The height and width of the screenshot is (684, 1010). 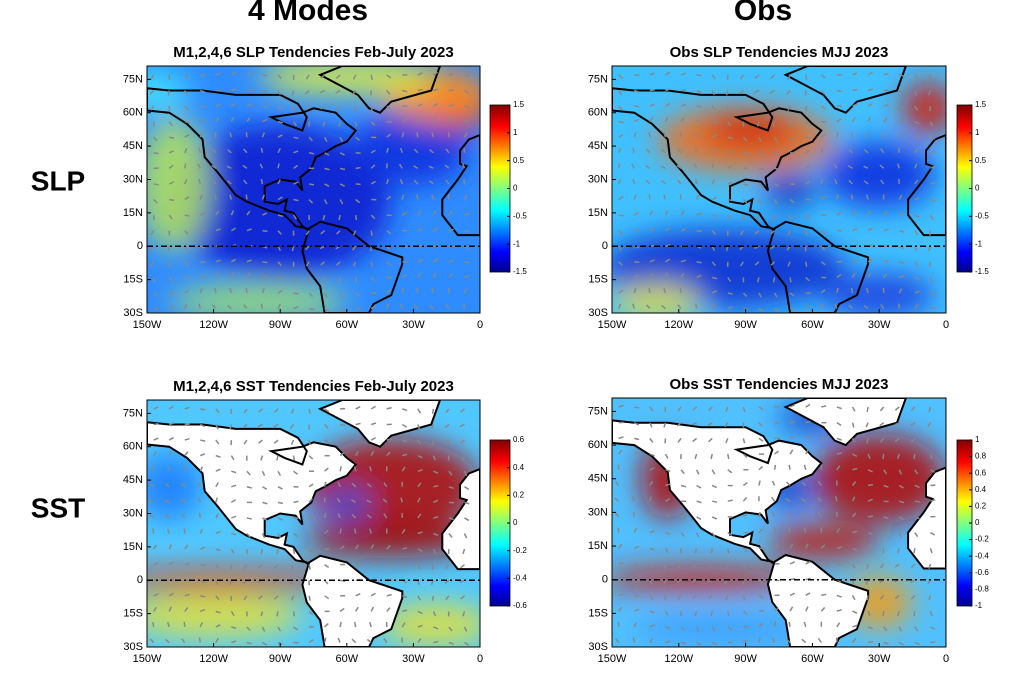 I want to click on x-tick-label: 150W, so click(x=612, y=325).